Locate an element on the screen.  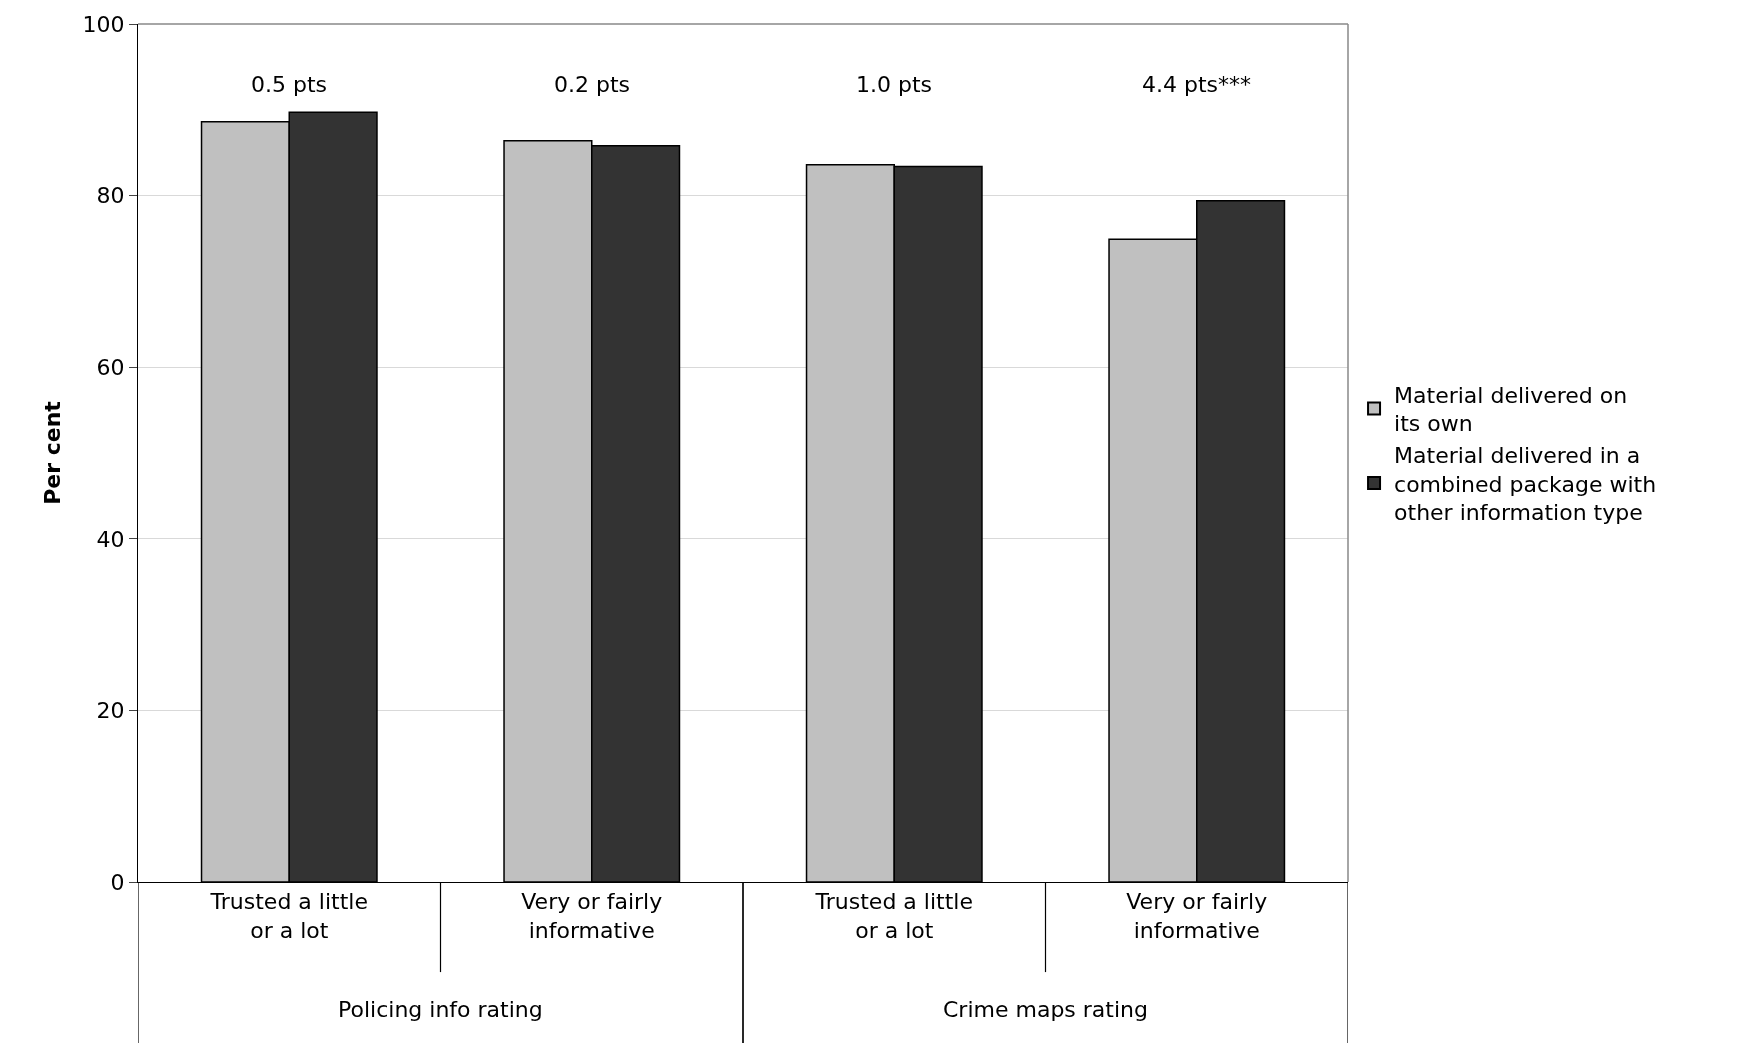
annotation: 4.4 pts*** is located at coordinates (1197, 84).